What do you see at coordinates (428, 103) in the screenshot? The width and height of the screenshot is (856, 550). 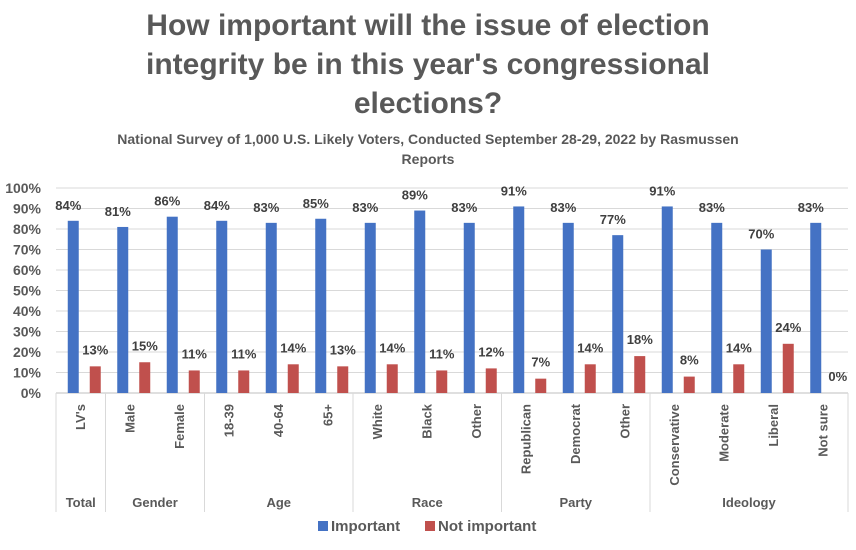 I see `chart-title-line: elections?` at bounding box center [428, 103].